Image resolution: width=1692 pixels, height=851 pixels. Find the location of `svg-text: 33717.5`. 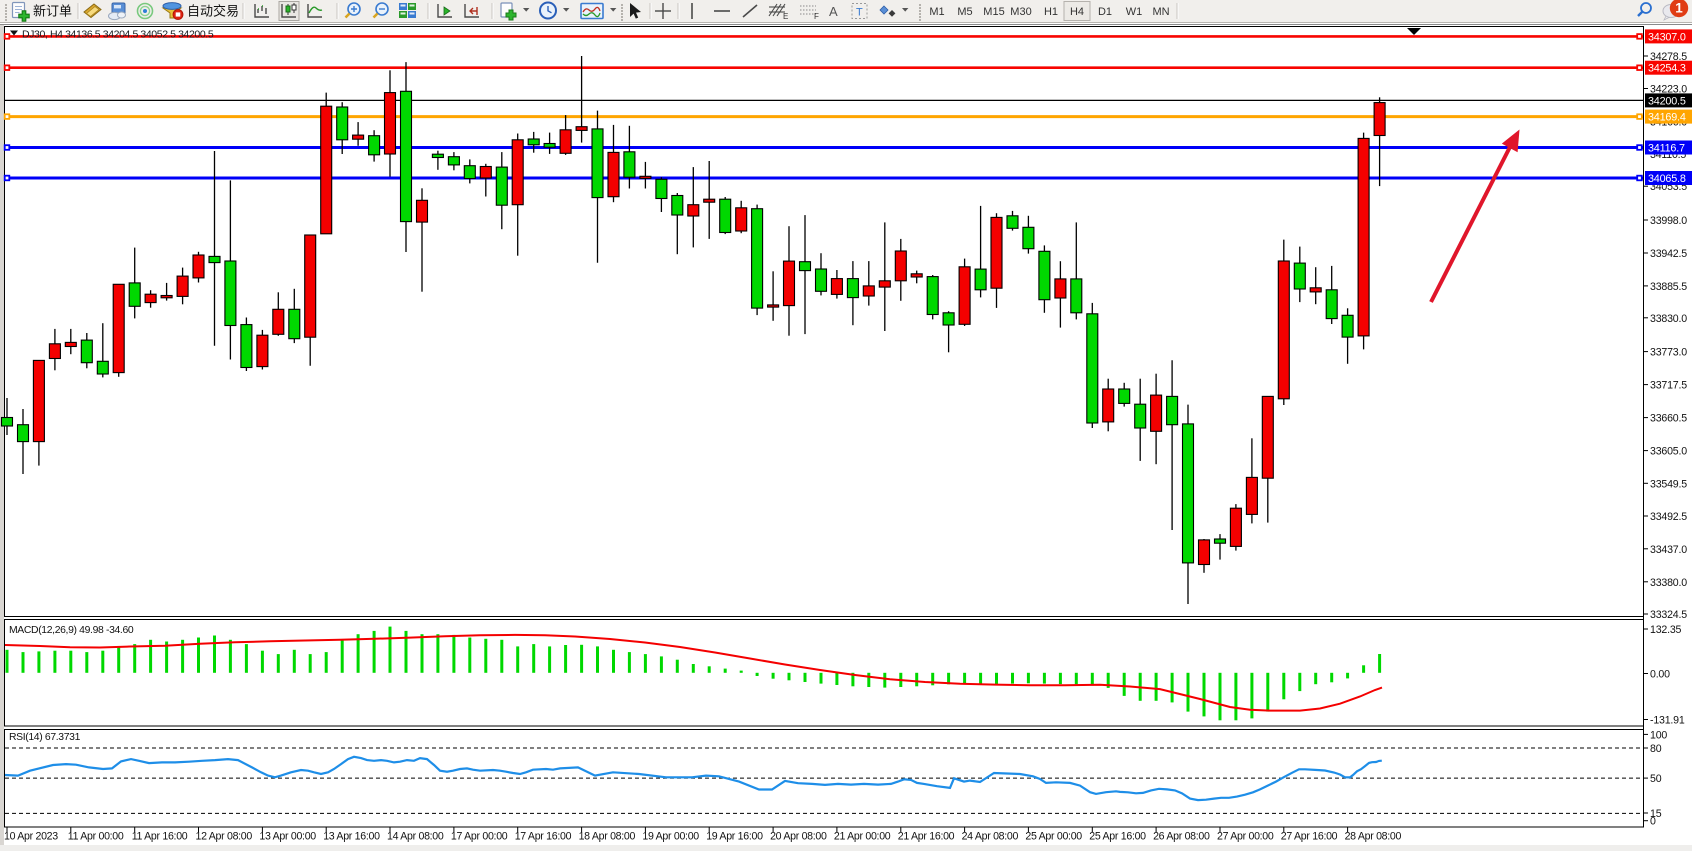

svg-text: 33717.5 is located at coordinates (1668, 386).